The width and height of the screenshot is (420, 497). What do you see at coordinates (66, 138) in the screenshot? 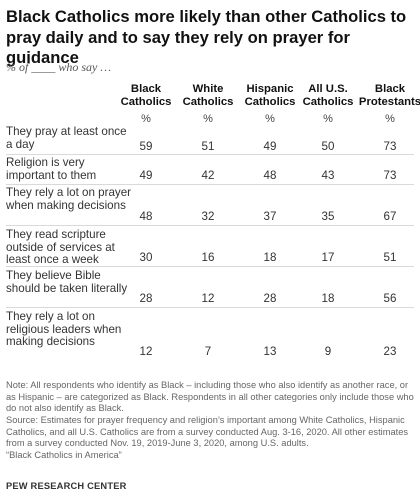
I see `row-label: They pray at least once a day` at bounding box center [66, 138].